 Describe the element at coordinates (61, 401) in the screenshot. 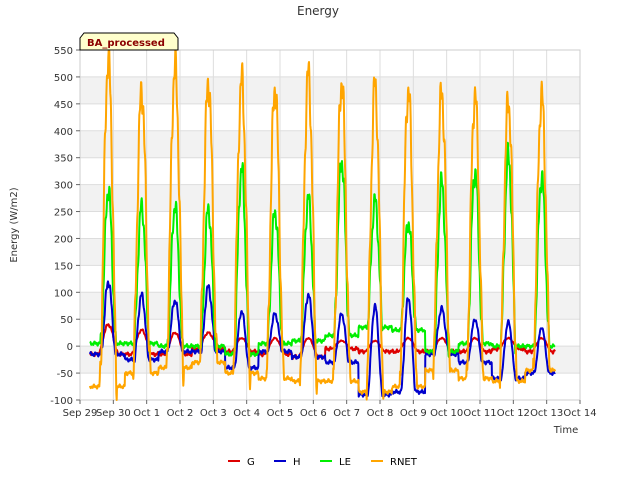

I see `y-tick-label: -100` at that location.